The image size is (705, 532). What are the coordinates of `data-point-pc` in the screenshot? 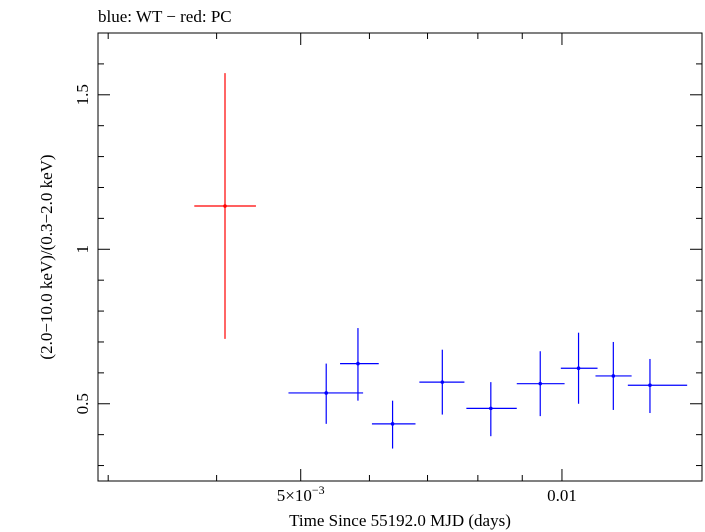 It's located at (225, 206).